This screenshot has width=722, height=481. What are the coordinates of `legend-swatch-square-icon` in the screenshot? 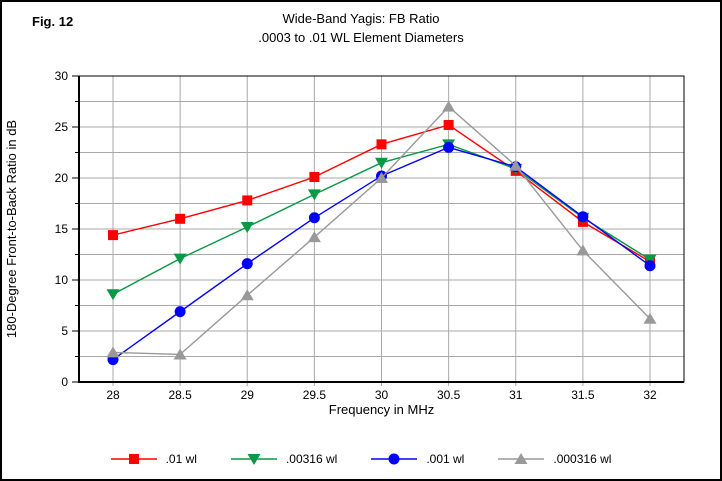 It's located at (133, 459).